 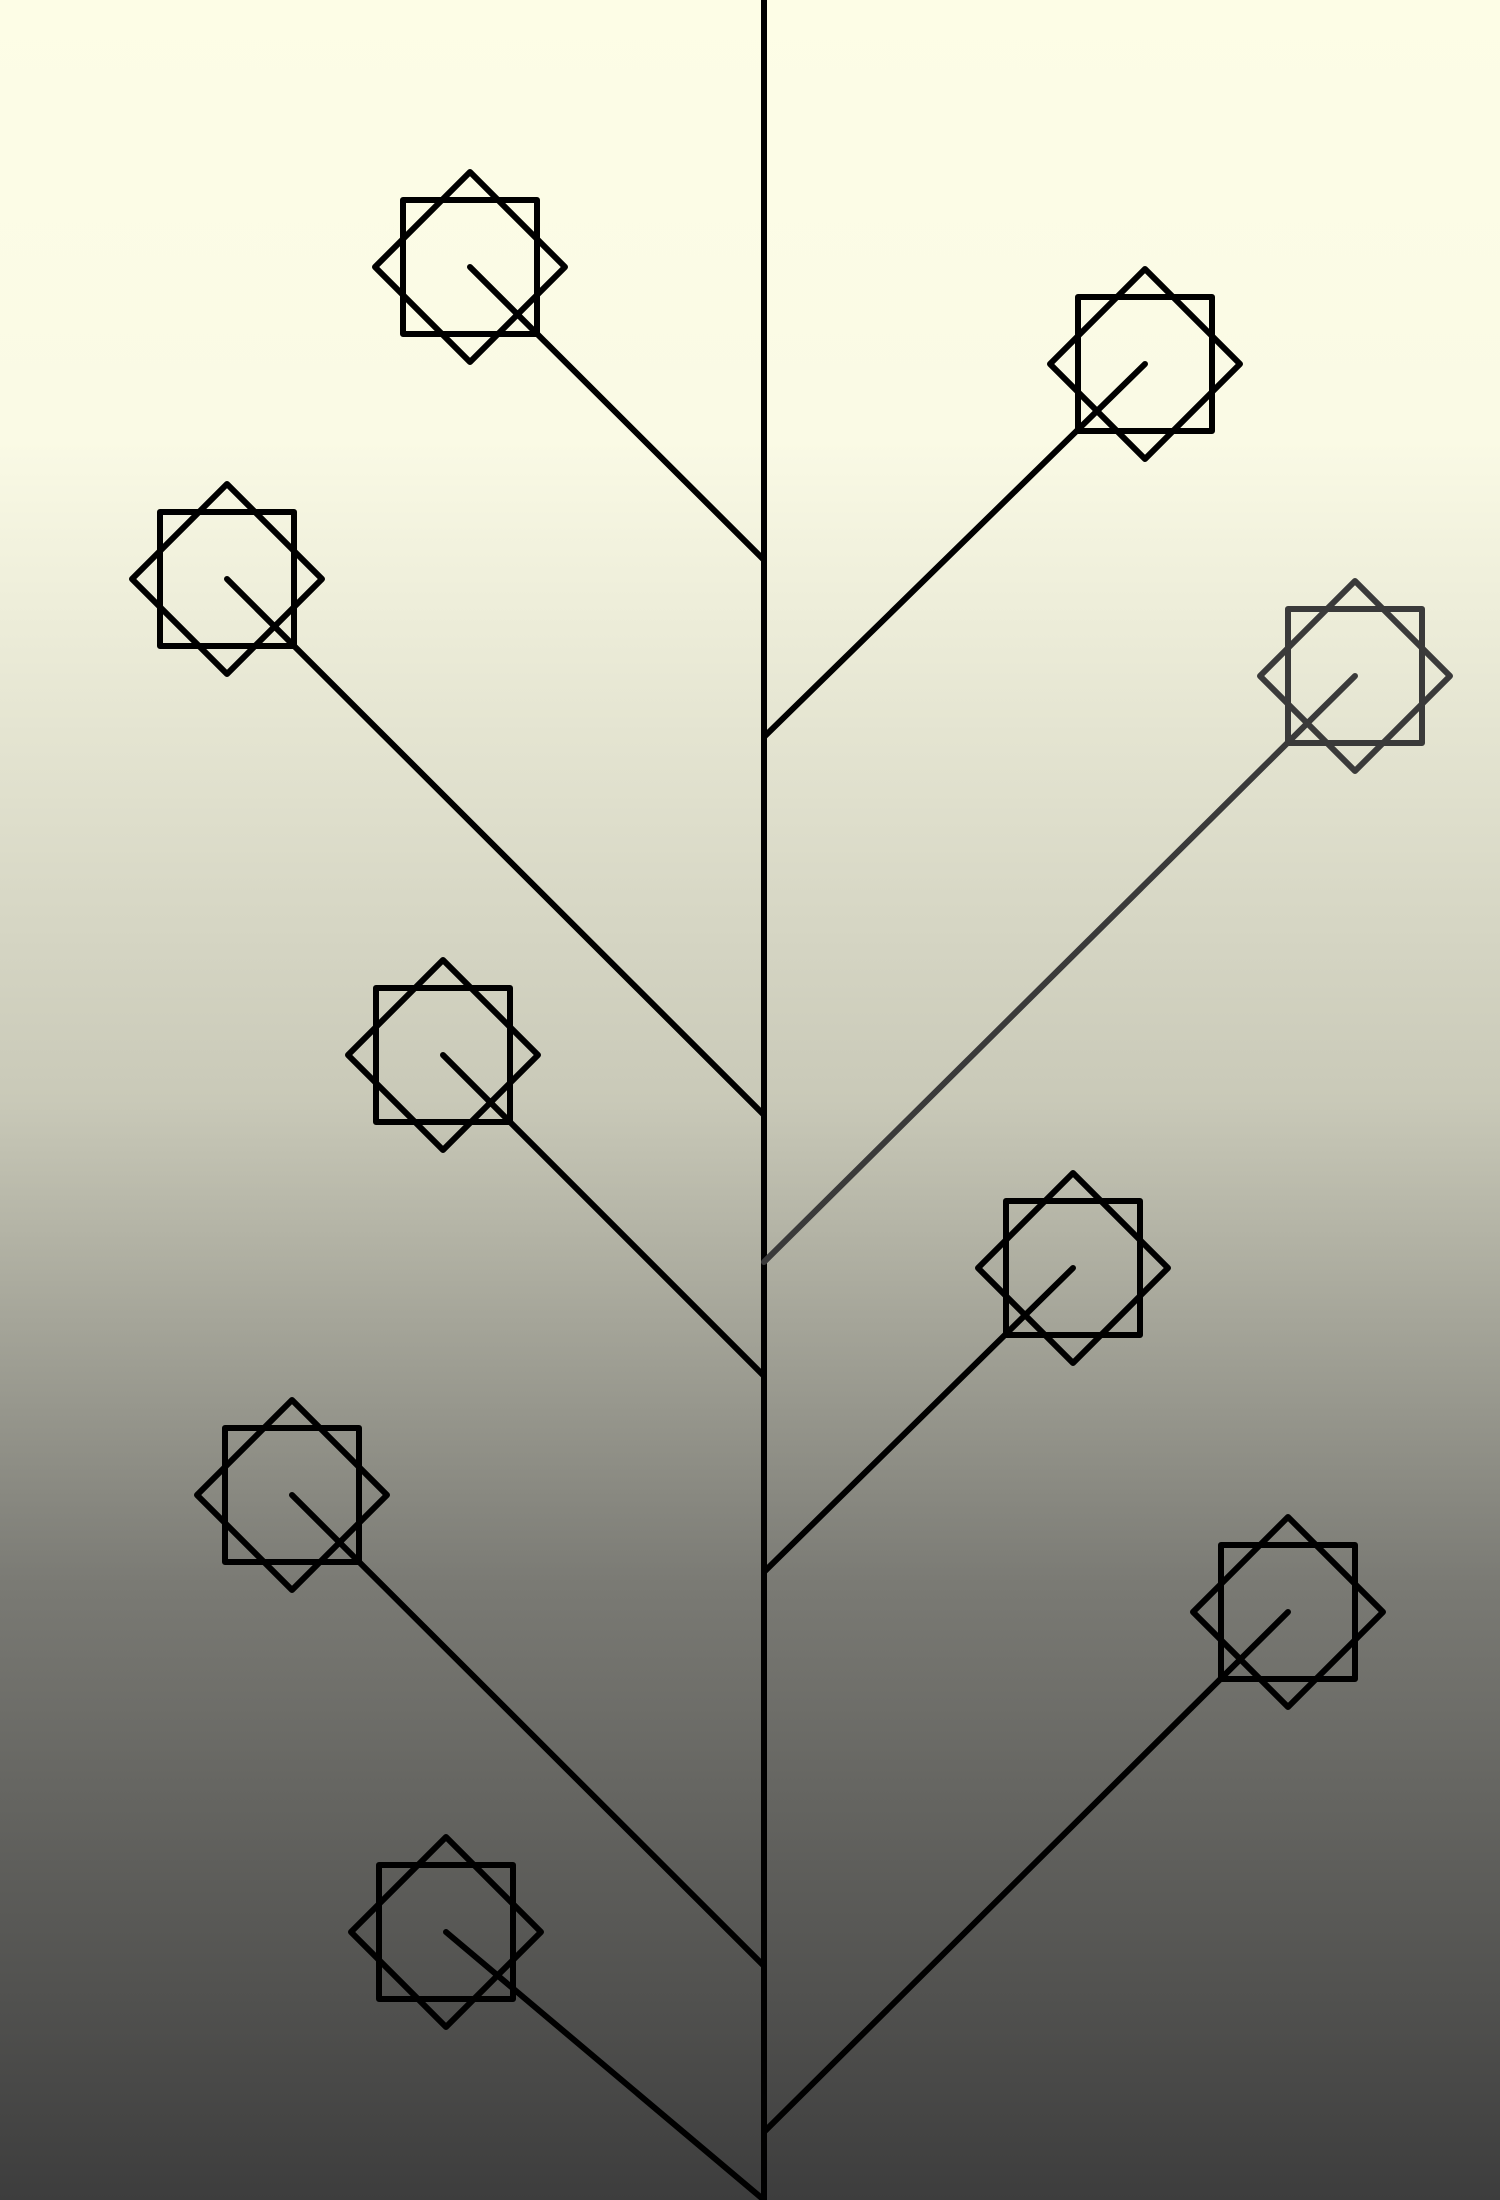 I want to click on branch-upper-right, so click(x=954, y=550).